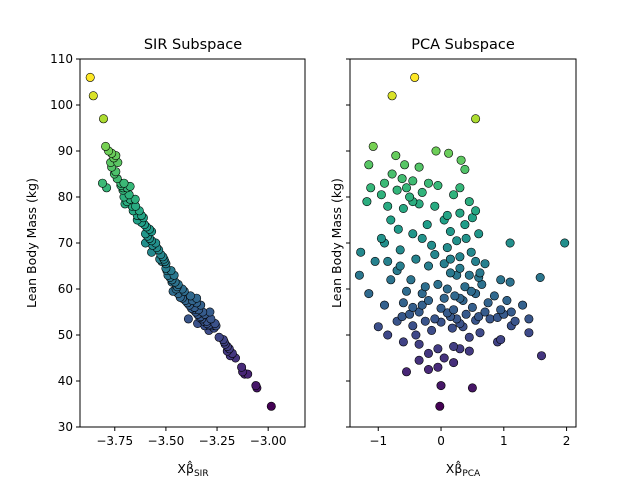 The image size is (640, 480). I want to click on sir-y-tick-label-2: 50, so click(65, 335).